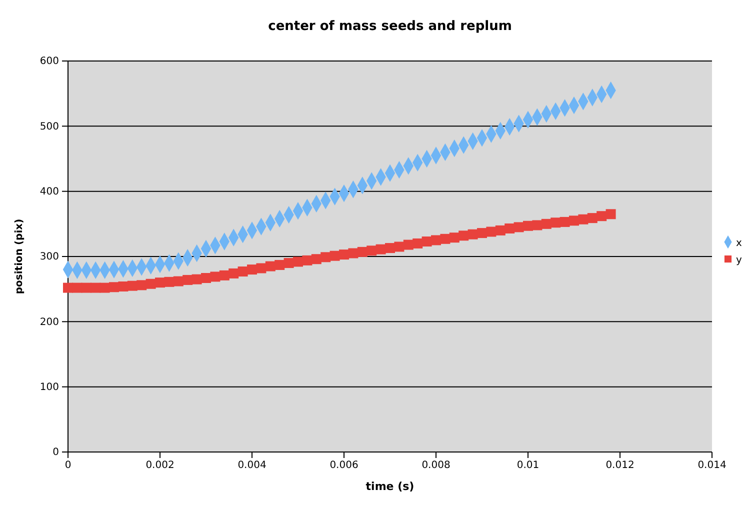 Image resolution: width=756 pixels, height=509 pixels. What do you see at coordinates (528, 466) in the screenshot?
I see `x-tick-label: 0.01` at bounding box center [528, 466].